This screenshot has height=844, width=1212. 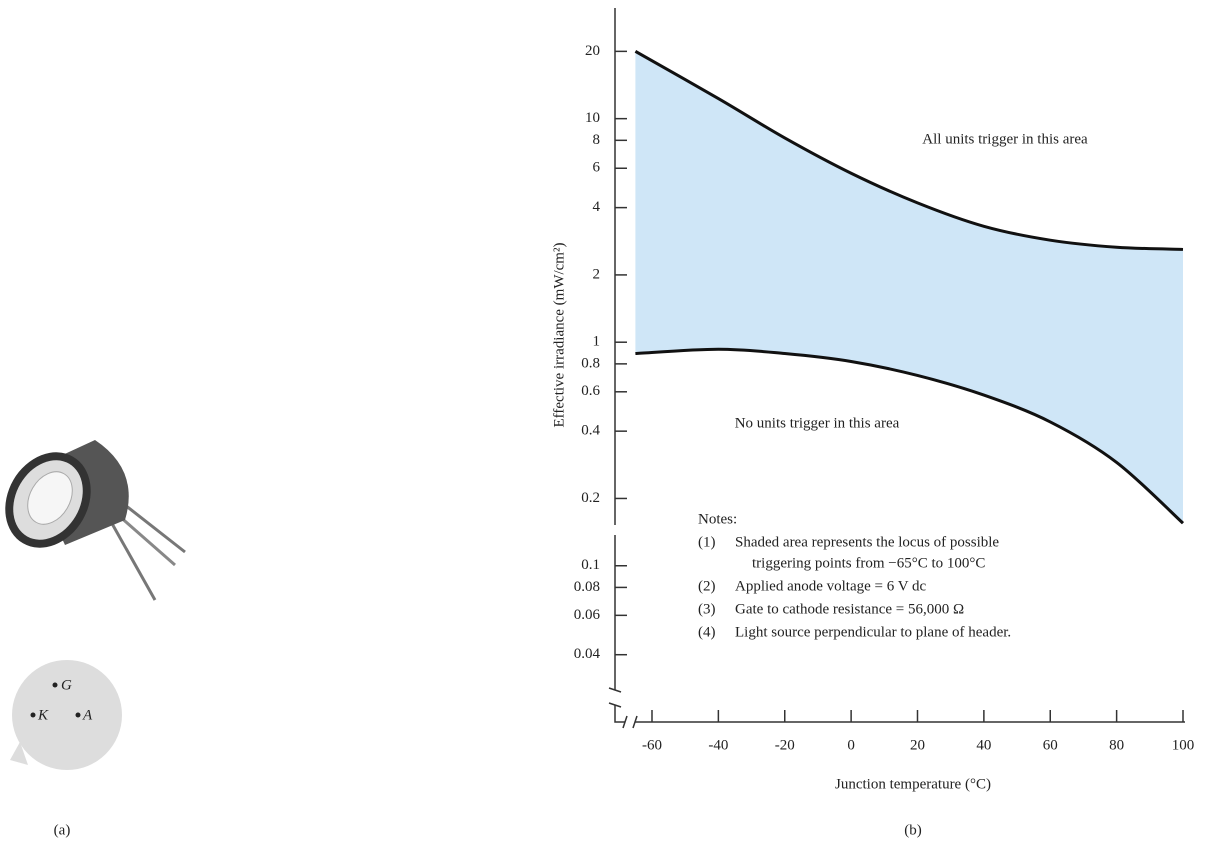 What do you see at coordinates (66, 715) in the screenshot?
I see `pin-diagram: G K A` at bounding box center [66, 715].